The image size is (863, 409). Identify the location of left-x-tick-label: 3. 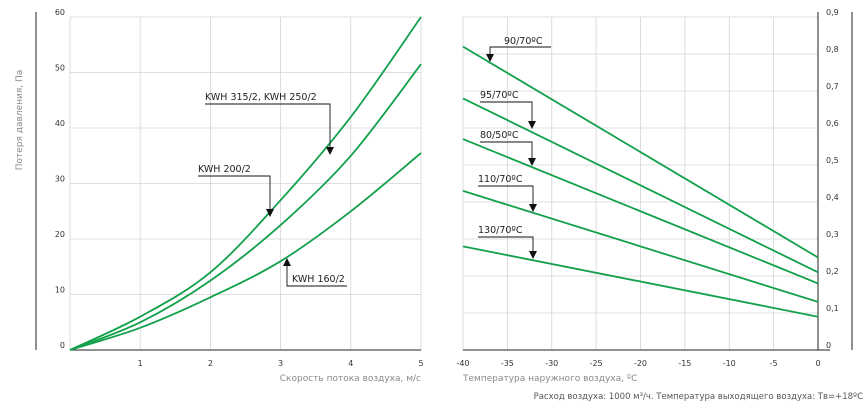
(280, 363).